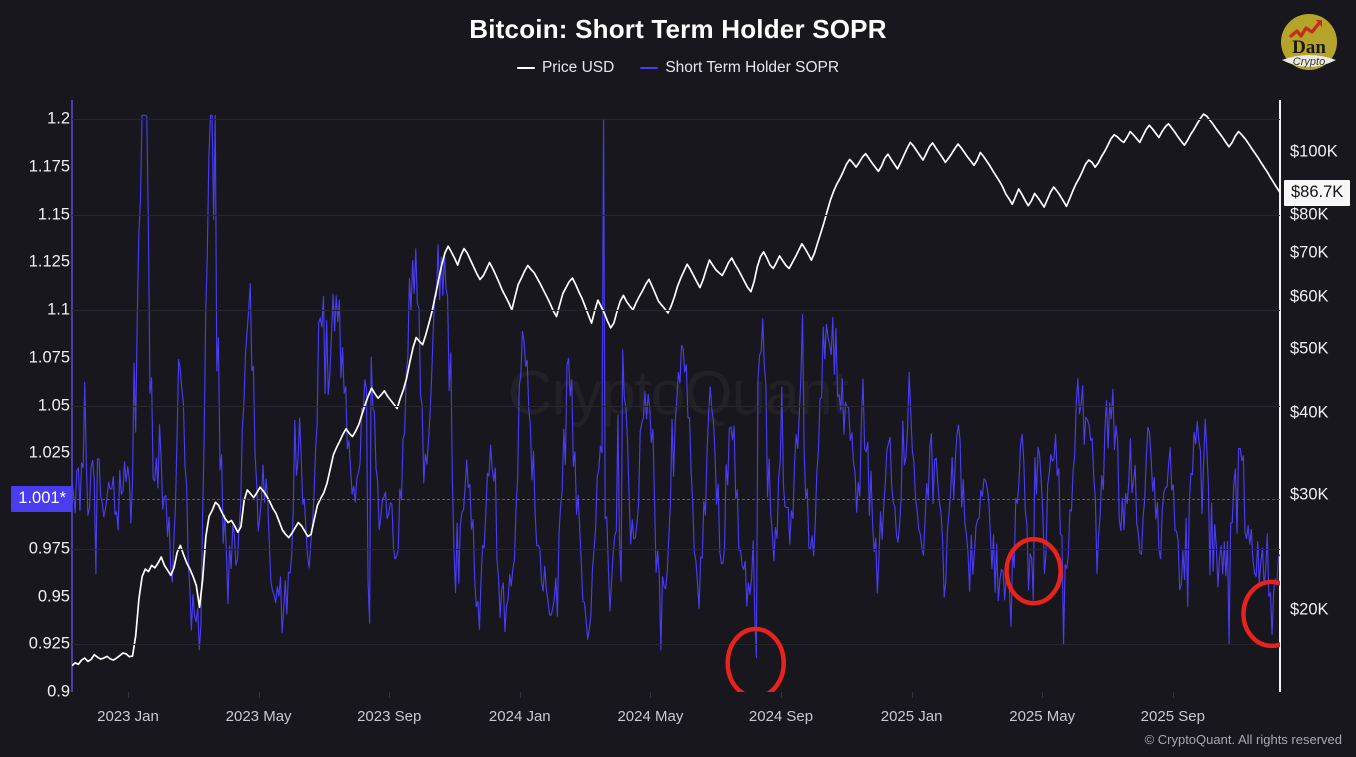 Image resolution: width=1356 pixels, height=757 pixels. I want to click on x-axis-tick-label: 2025 Jan, so click(911, 716).